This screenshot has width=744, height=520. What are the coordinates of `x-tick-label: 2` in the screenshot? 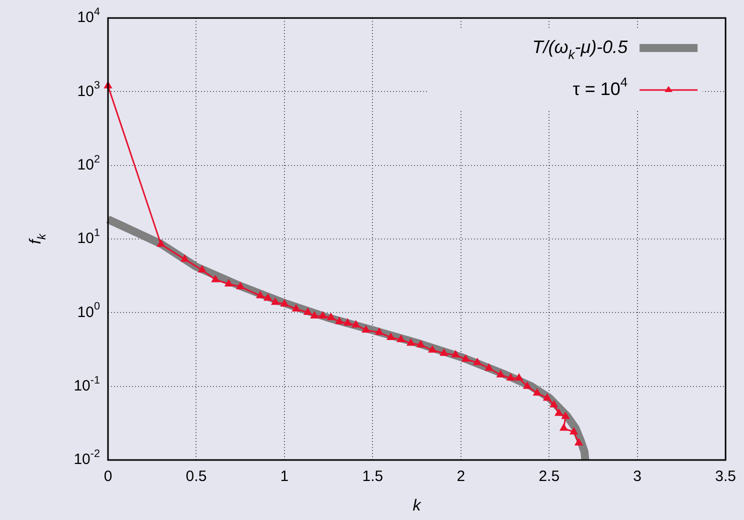 It's located at (461, 477).